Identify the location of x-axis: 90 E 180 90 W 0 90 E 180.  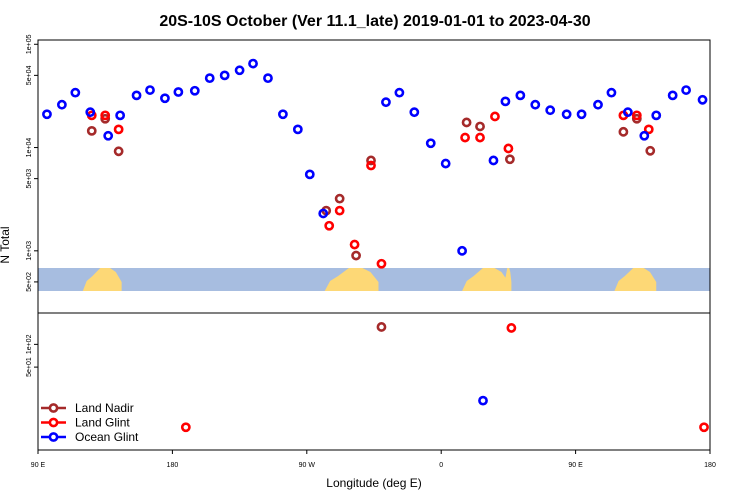
(373, 459).